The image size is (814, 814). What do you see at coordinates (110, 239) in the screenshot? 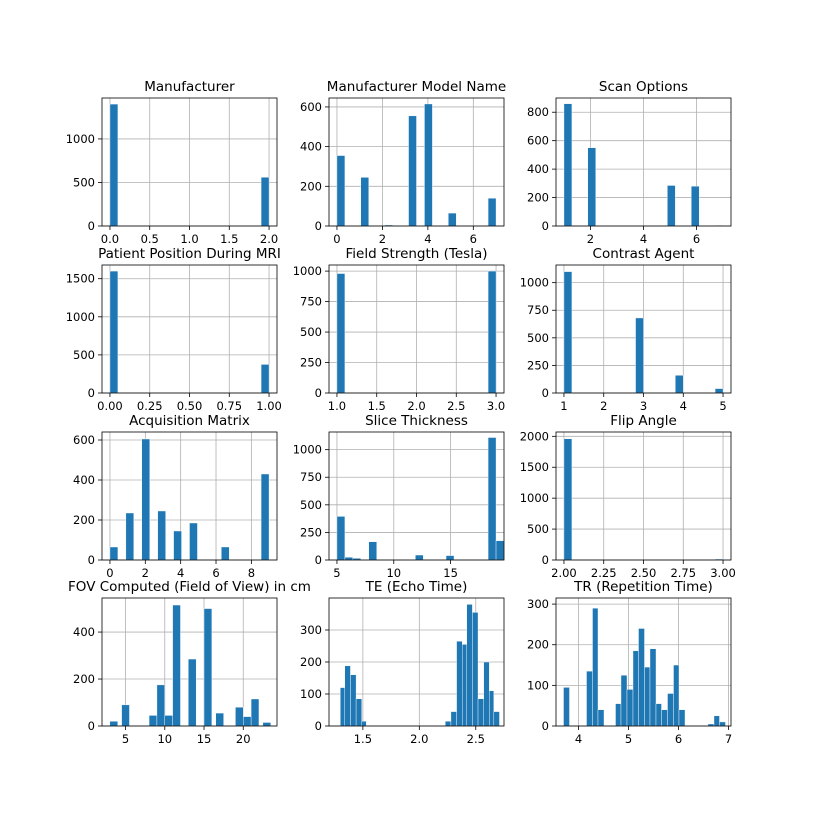
I see `x-tick-label: 0.0` at bounding box center [110, 239].